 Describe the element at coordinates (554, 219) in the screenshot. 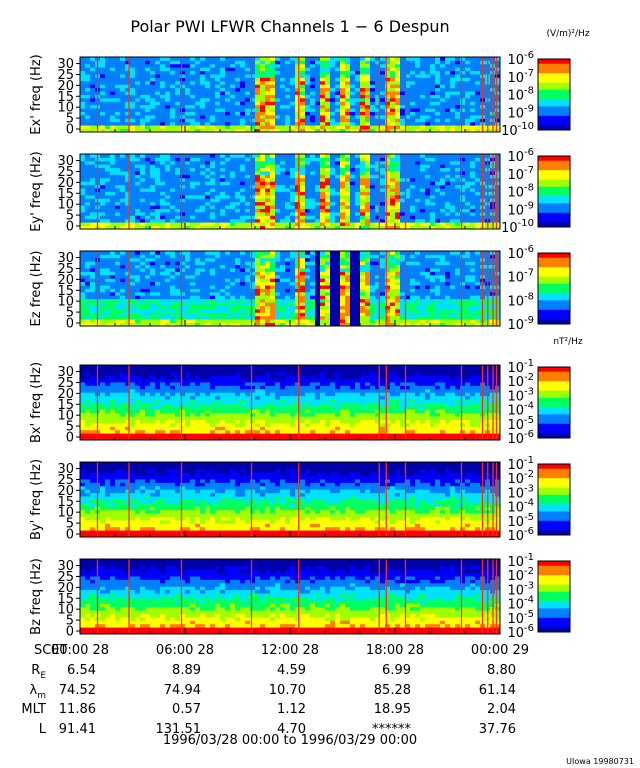

I see `colorbar-band` at that location.